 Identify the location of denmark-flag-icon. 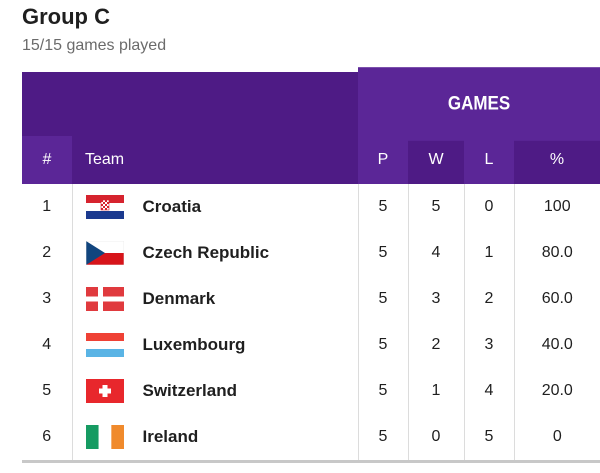
(104, 299).